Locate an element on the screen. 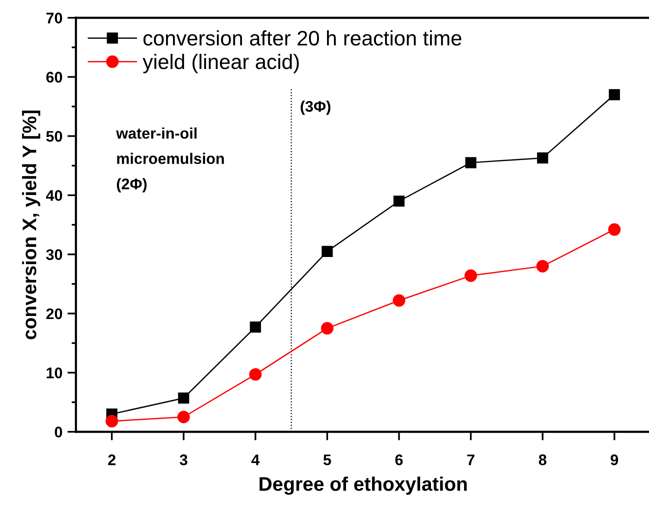  legend-label: yield (linear acid) is located at coordinates (220, 64).